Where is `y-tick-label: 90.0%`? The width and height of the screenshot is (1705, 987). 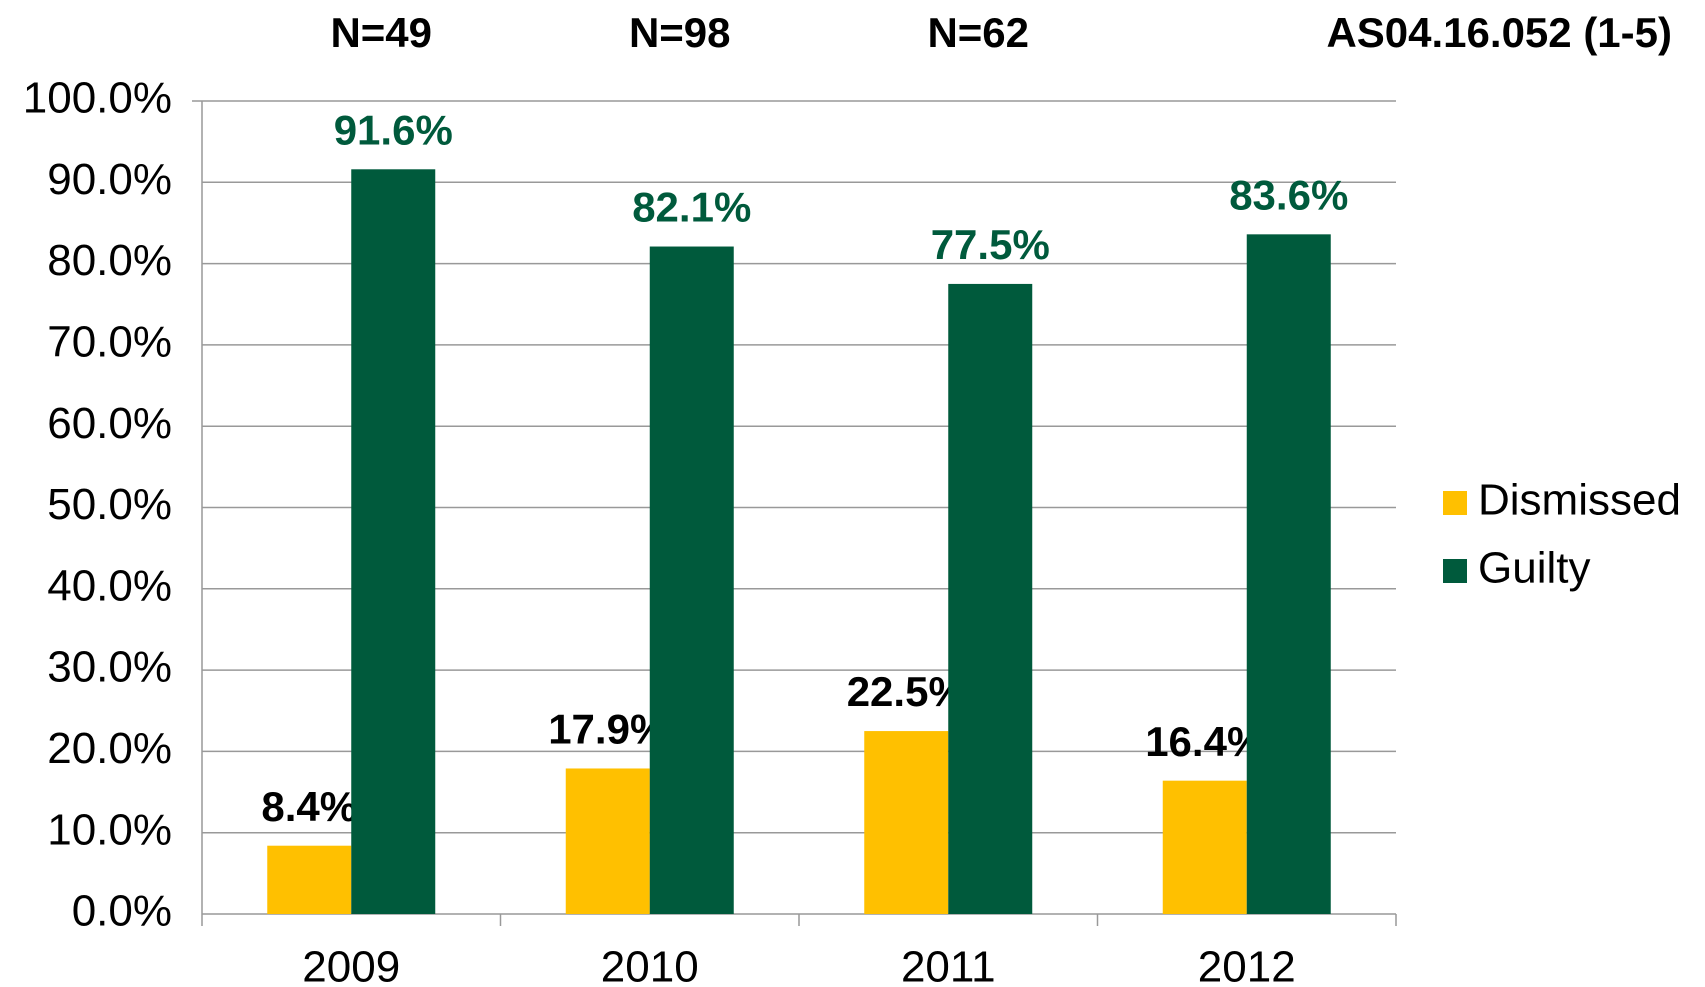 y-tick-label: 90.0% is located at coordinates (109, 179).